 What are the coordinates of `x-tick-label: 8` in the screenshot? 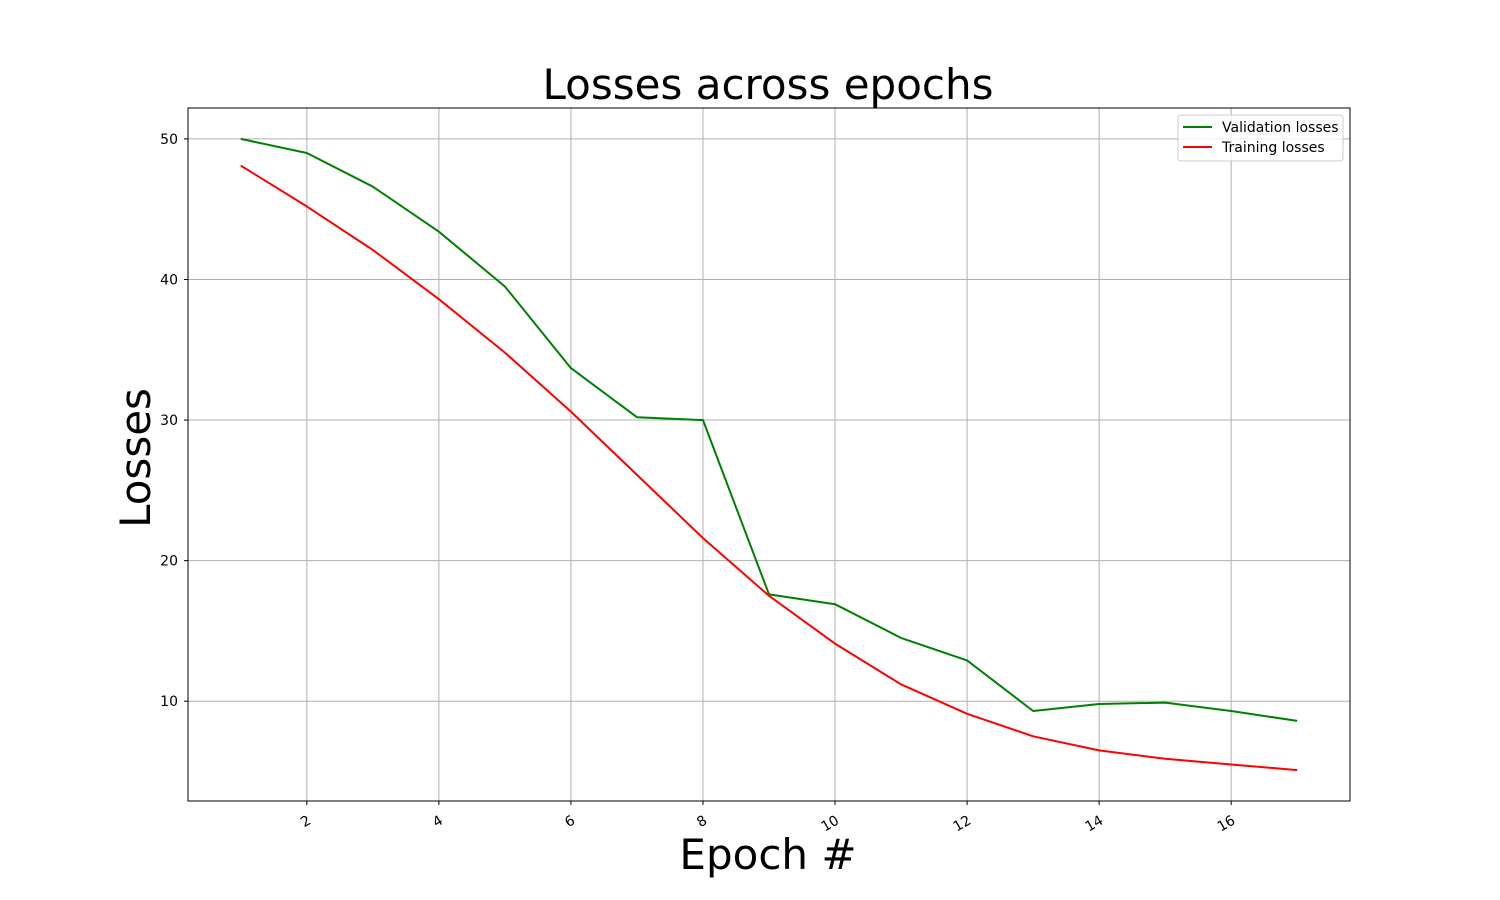 It's located at (702, 822).